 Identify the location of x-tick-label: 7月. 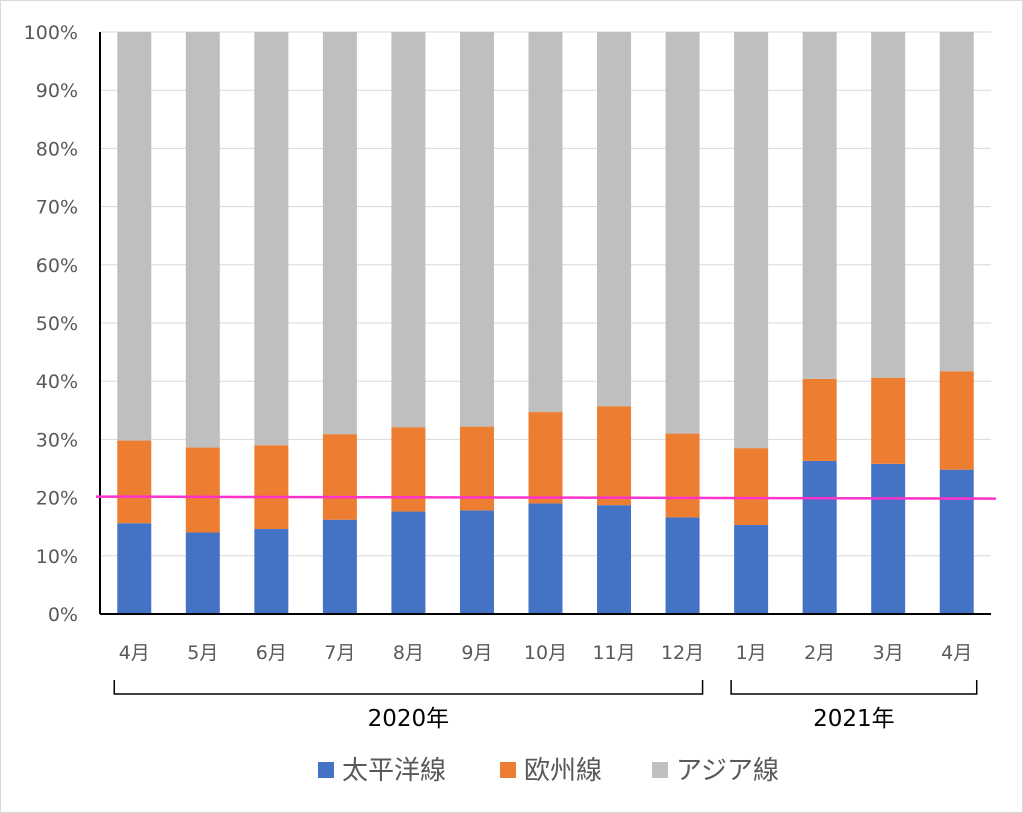
(339, 653).